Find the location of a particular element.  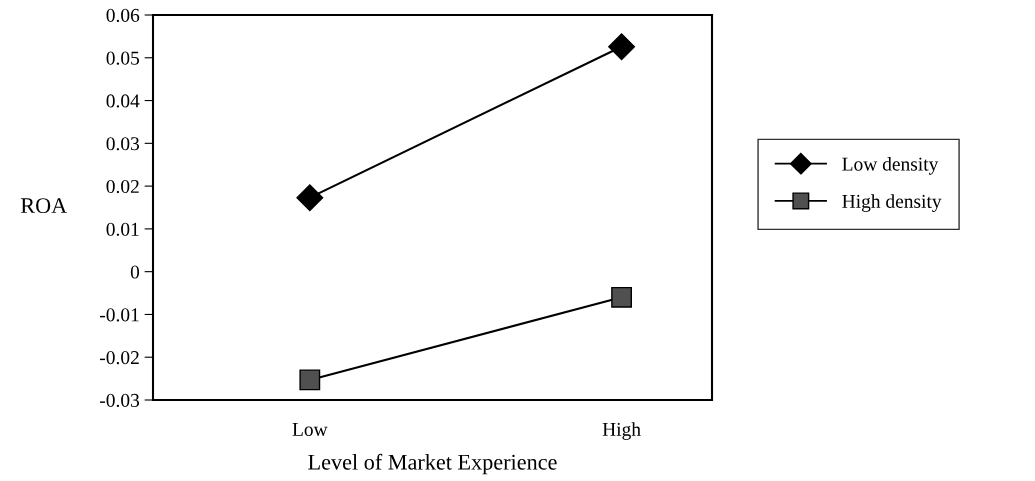

x-axis-title: Level of Market Experience is located at coordinates (432, 464).